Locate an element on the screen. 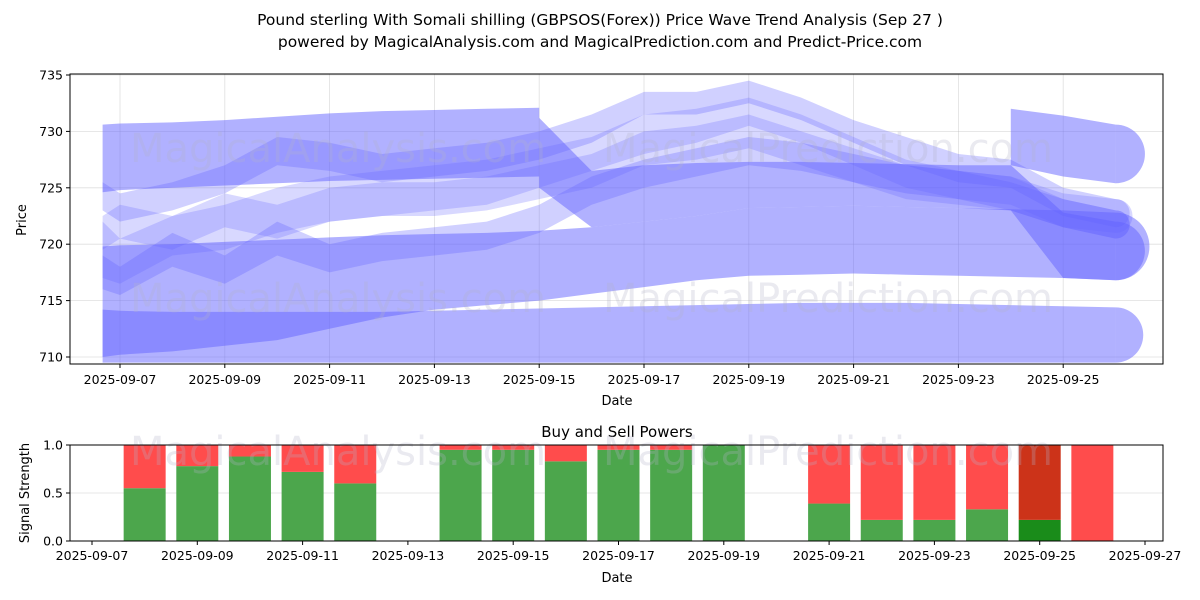  price-y-tick-label: 725 is located at coordinates (51, 187).